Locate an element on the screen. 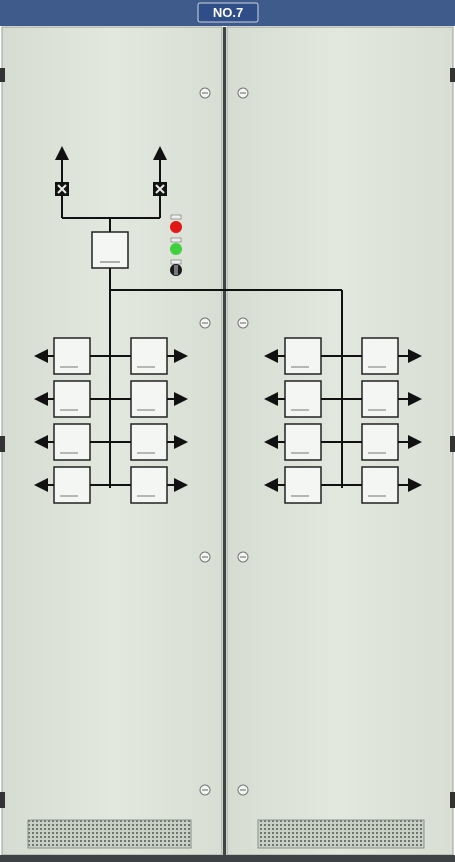  main-meter is located at coordinates (110, 250).